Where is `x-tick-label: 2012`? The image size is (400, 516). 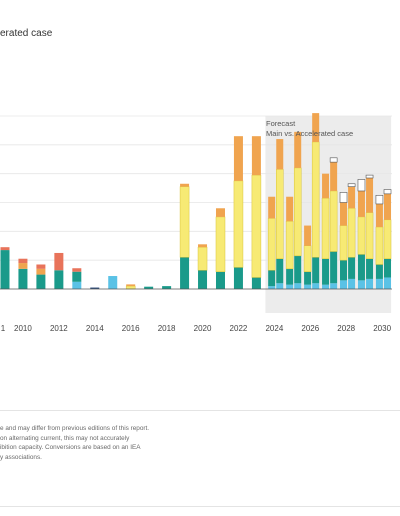
x-tick-label: 2012 is located at coordinates (59, 328).